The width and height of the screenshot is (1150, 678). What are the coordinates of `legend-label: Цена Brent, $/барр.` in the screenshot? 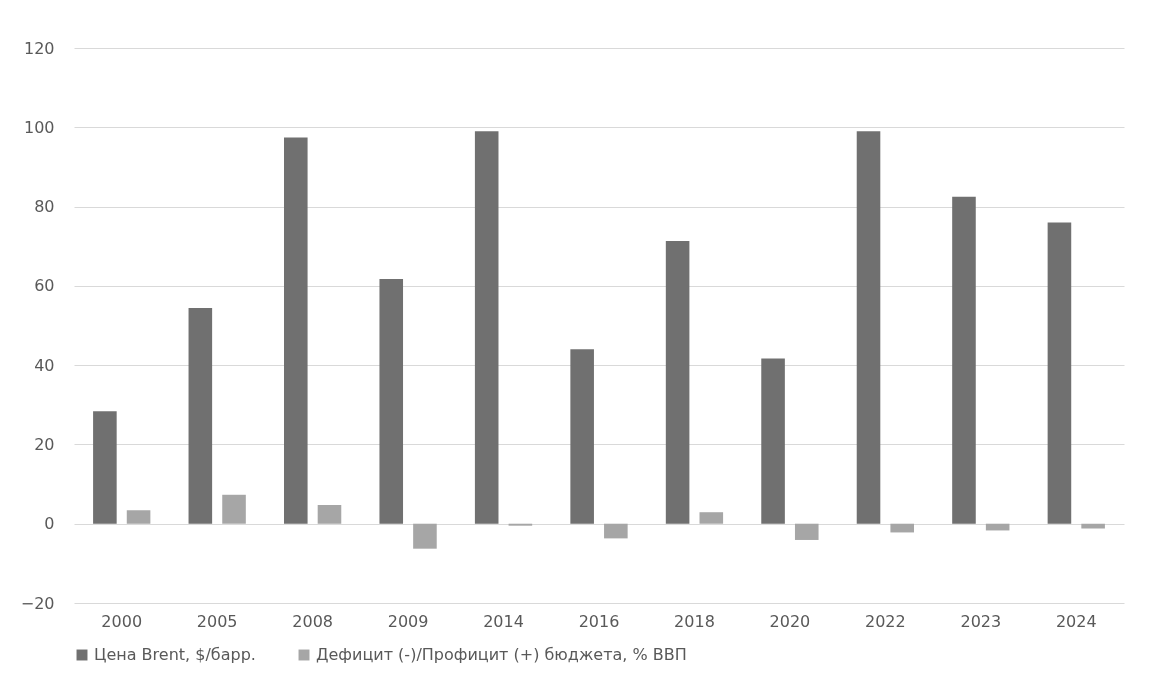 It's located at (175, 654).